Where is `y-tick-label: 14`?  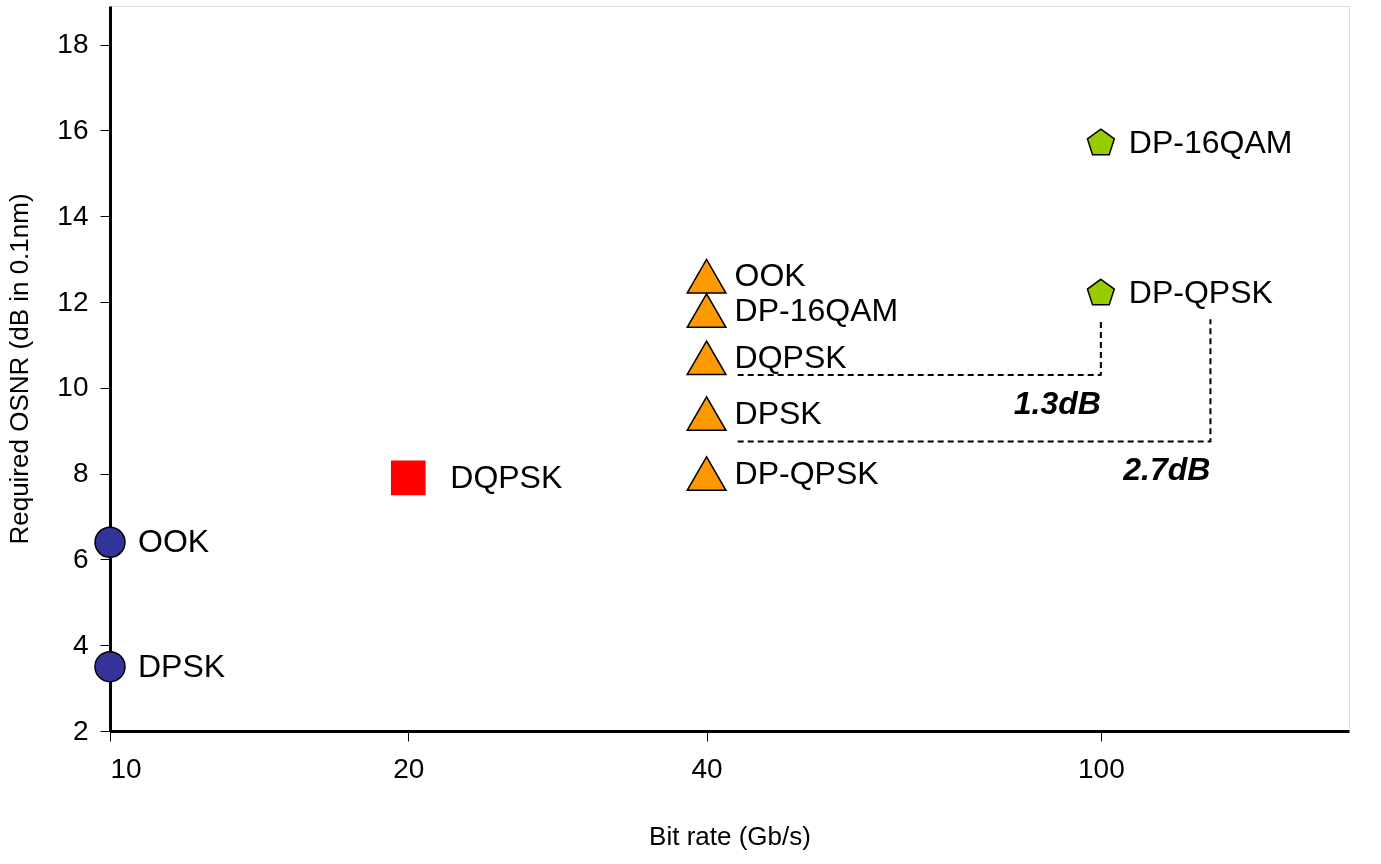 y-tick-label: 14 is located at coordinates (73, 215).